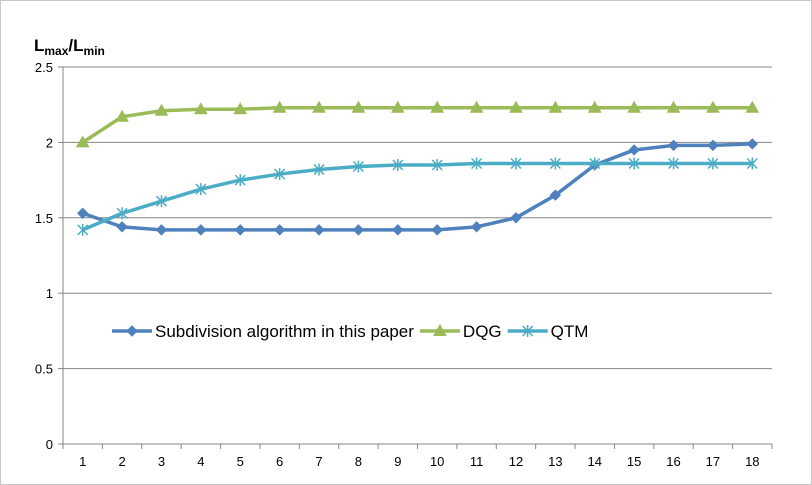 The image size is (812, 485). Describe the element at coordinates (419, 461) in the screenshot. I see `x-tick-labels: 1 2 3 4 5 6 7 8 9 10 11 12 13 14 15 16 17 18` at that location.